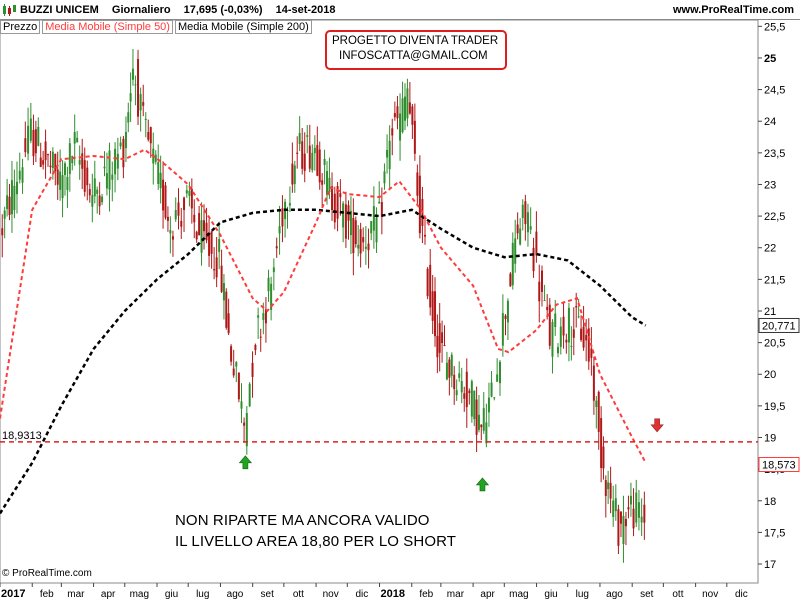 The image size is (800, 600). Describe the element at coordinates (316, 541) in the screenshot. I see `annotation-line-2: IL LIVELLO AREA 18,80 PER LO SHORT` at that location.